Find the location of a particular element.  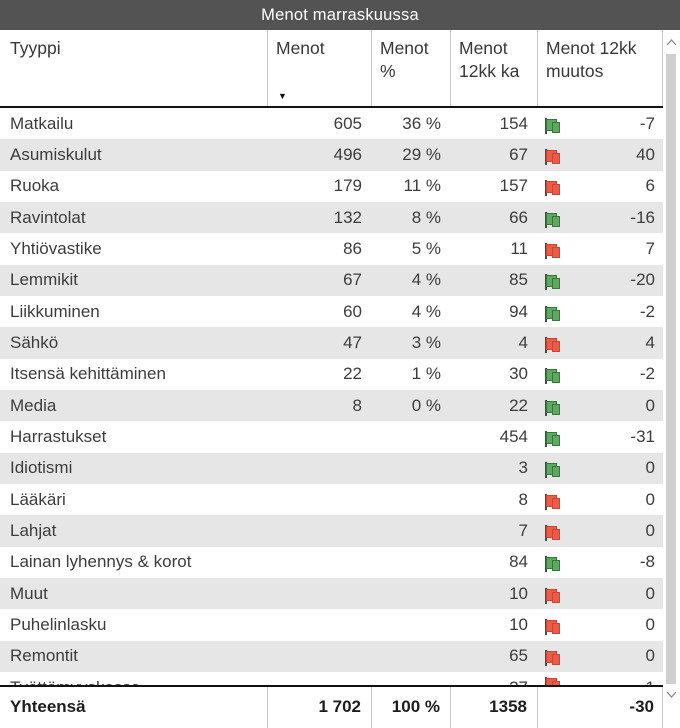

row-category: Idiotismi is located at coordinates (41, 468).